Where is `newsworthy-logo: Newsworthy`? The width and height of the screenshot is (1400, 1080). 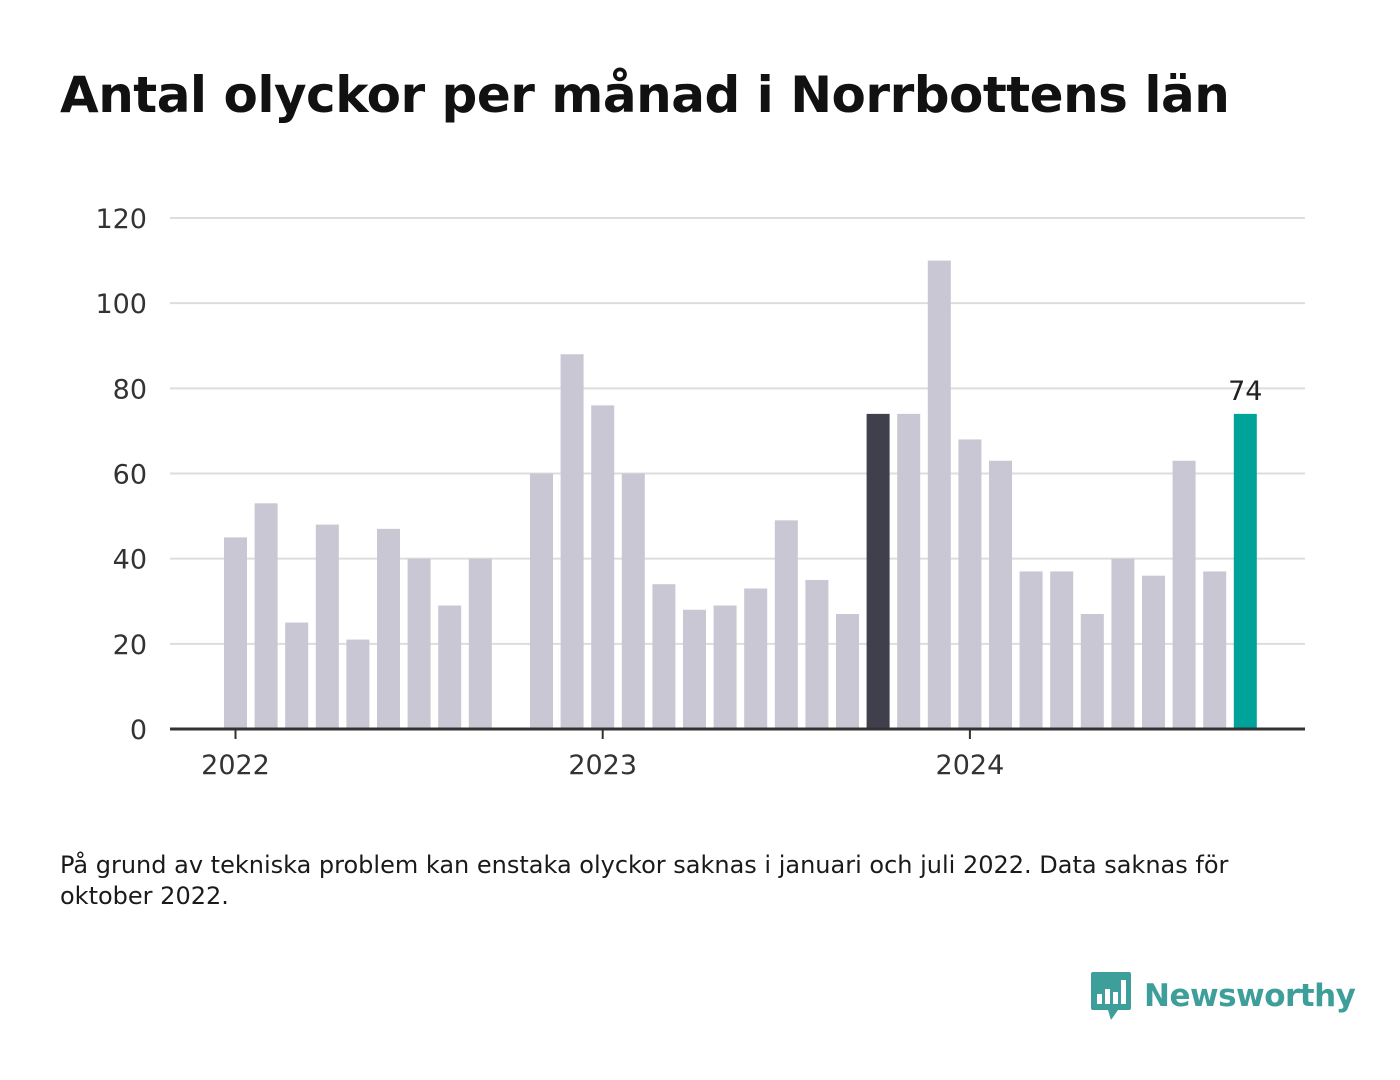 newsworthy-logo: Newsworthy is located at coordinates (1223, 996).